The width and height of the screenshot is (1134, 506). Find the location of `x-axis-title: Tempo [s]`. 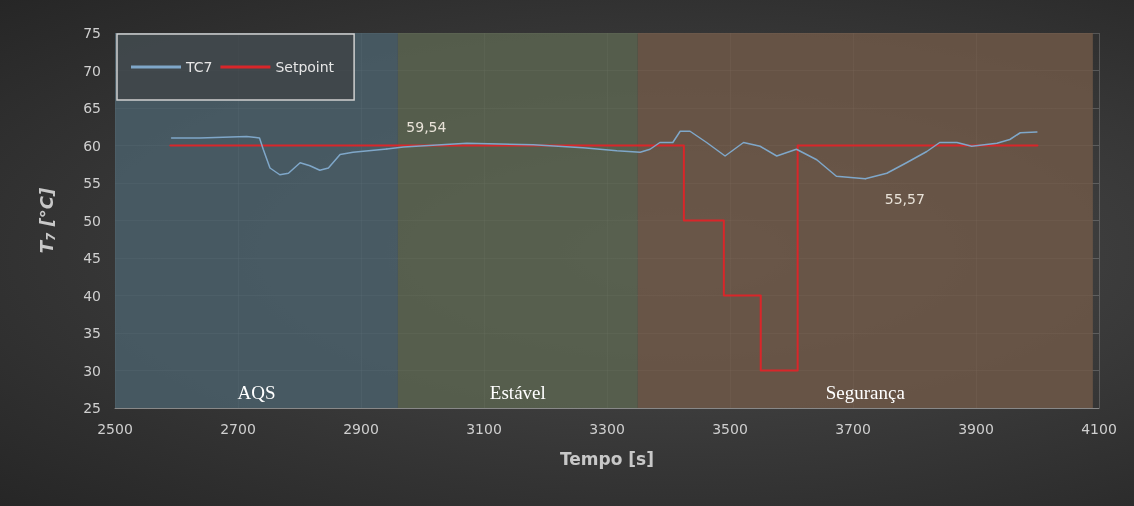

x-axis-title: Tempo [s] is located at coordinates (607, 458).